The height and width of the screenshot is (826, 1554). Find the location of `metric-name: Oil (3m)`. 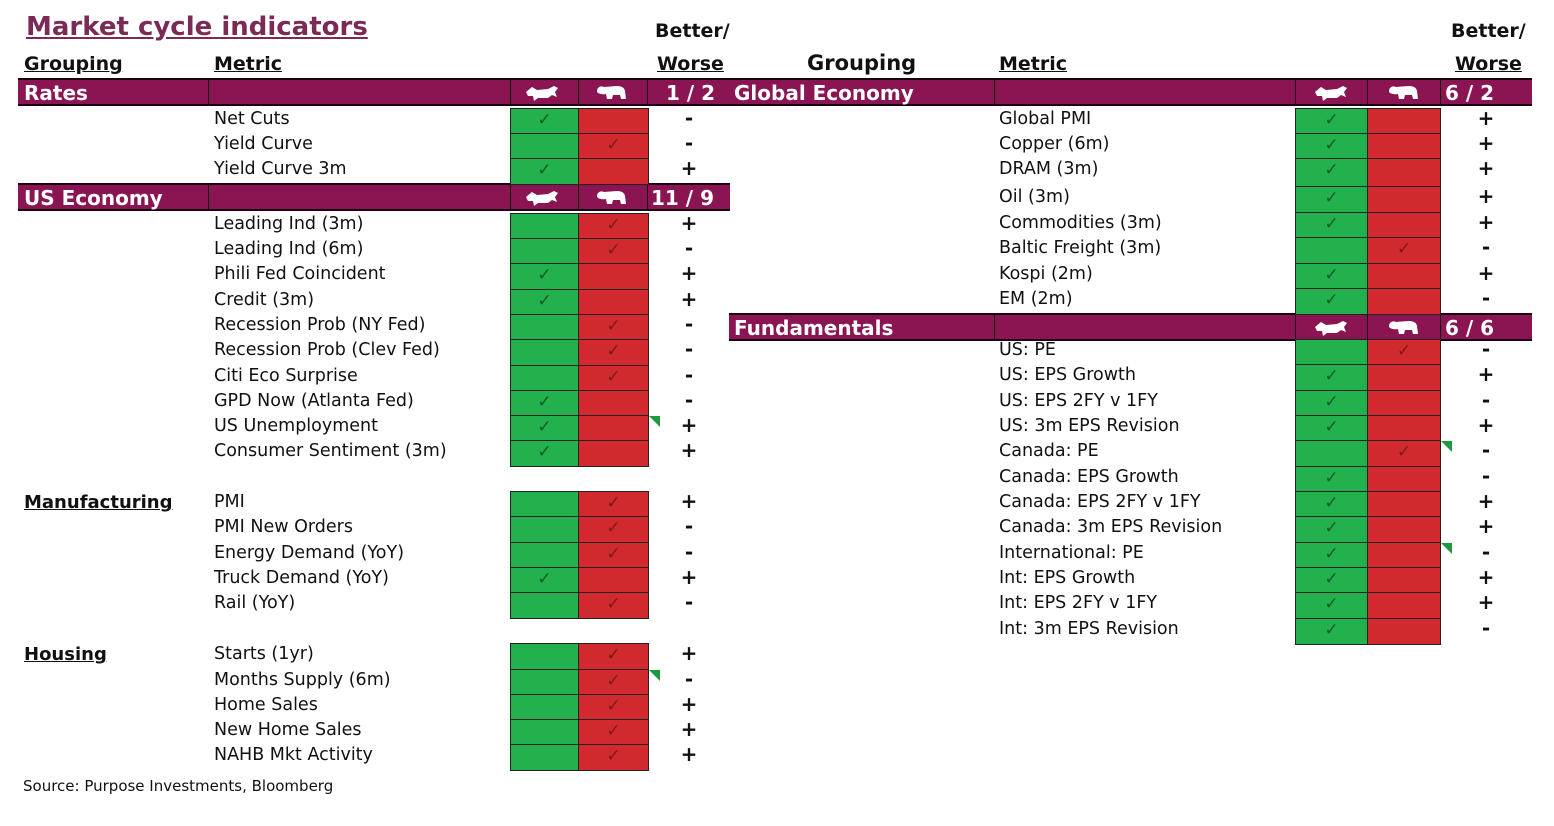

metric-name: Oil (3m) is located at coordinates (1034, 197).